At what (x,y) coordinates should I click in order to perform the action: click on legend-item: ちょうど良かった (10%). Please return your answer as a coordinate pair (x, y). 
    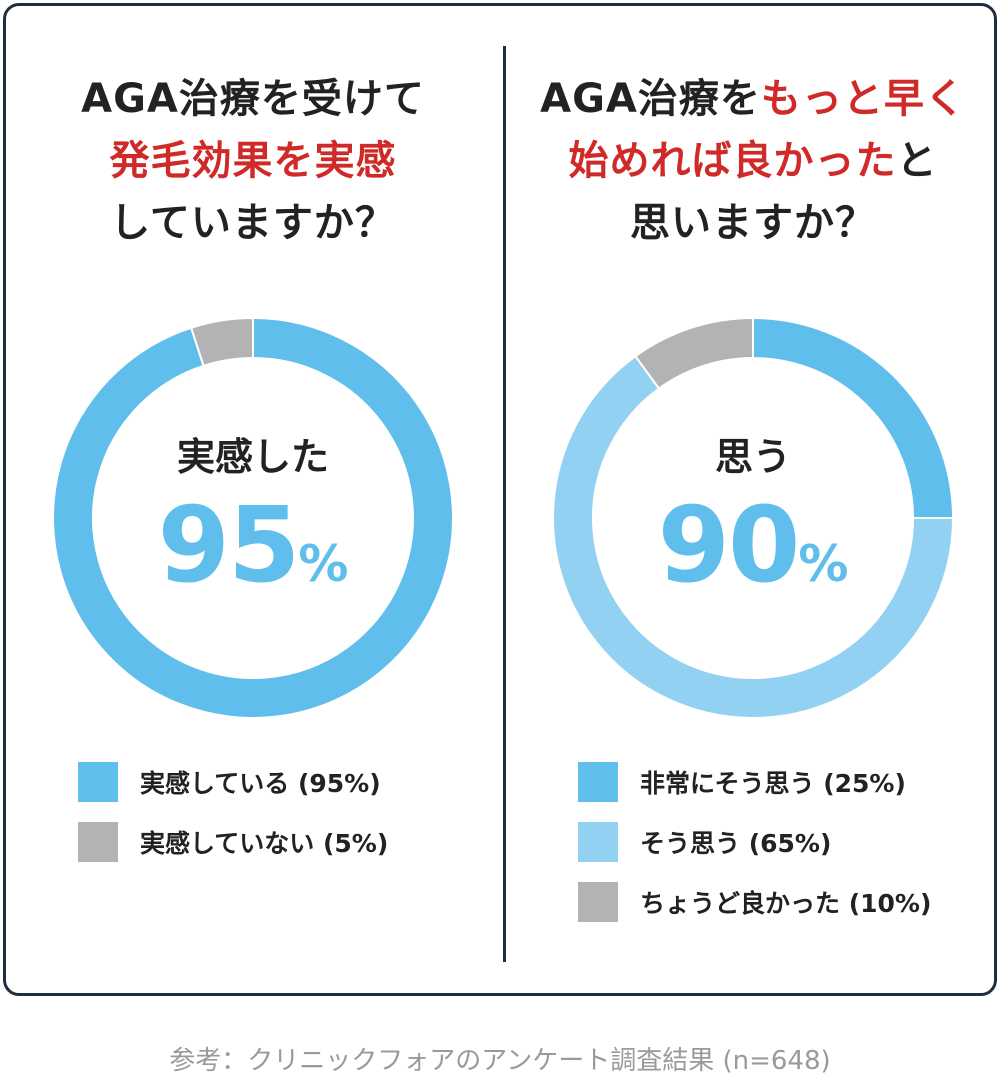
    Looking at the image, I should click on (754, 902).